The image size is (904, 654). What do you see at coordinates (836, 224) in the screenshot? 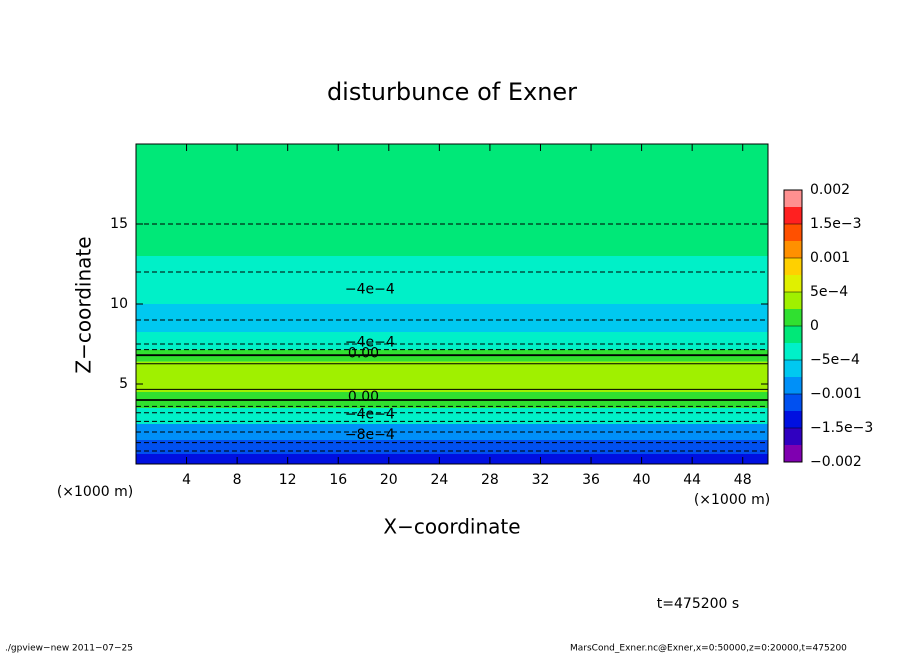
I see `colorbar-tick-label: 1.5e−3` at bounding box center [836, 224].